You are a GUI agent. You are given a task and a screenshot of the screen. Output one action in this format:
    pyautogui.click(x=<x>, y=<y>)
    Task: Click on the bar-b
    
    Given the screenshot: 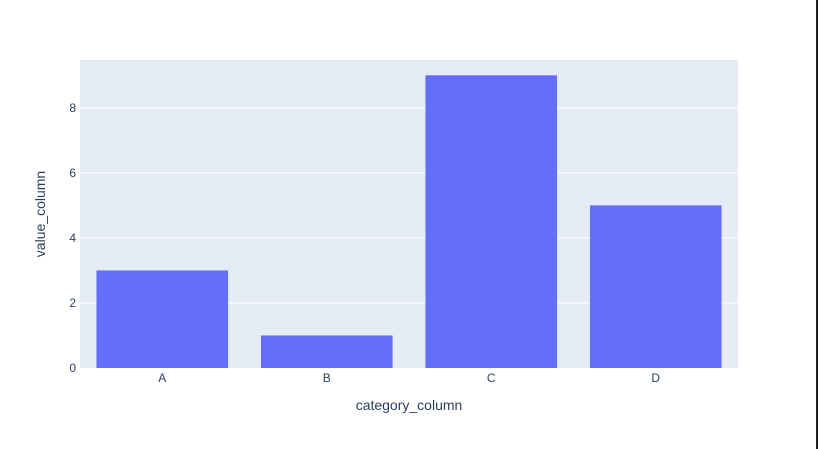 What is the action you would take?
    pyautogui.click(x=326, y=351)
    